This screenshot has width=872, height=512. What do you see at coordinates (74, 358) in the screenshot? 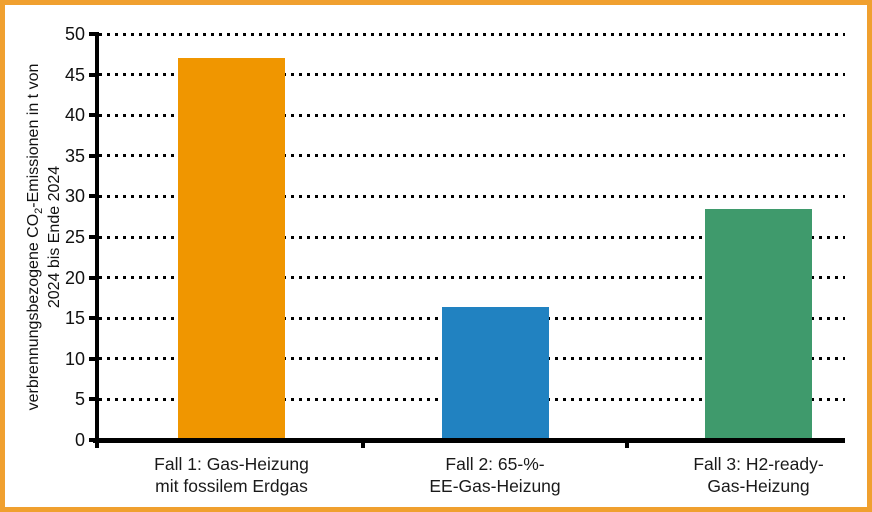
I see `y-tick-label-10: 10` at bounding box center [74, 358].